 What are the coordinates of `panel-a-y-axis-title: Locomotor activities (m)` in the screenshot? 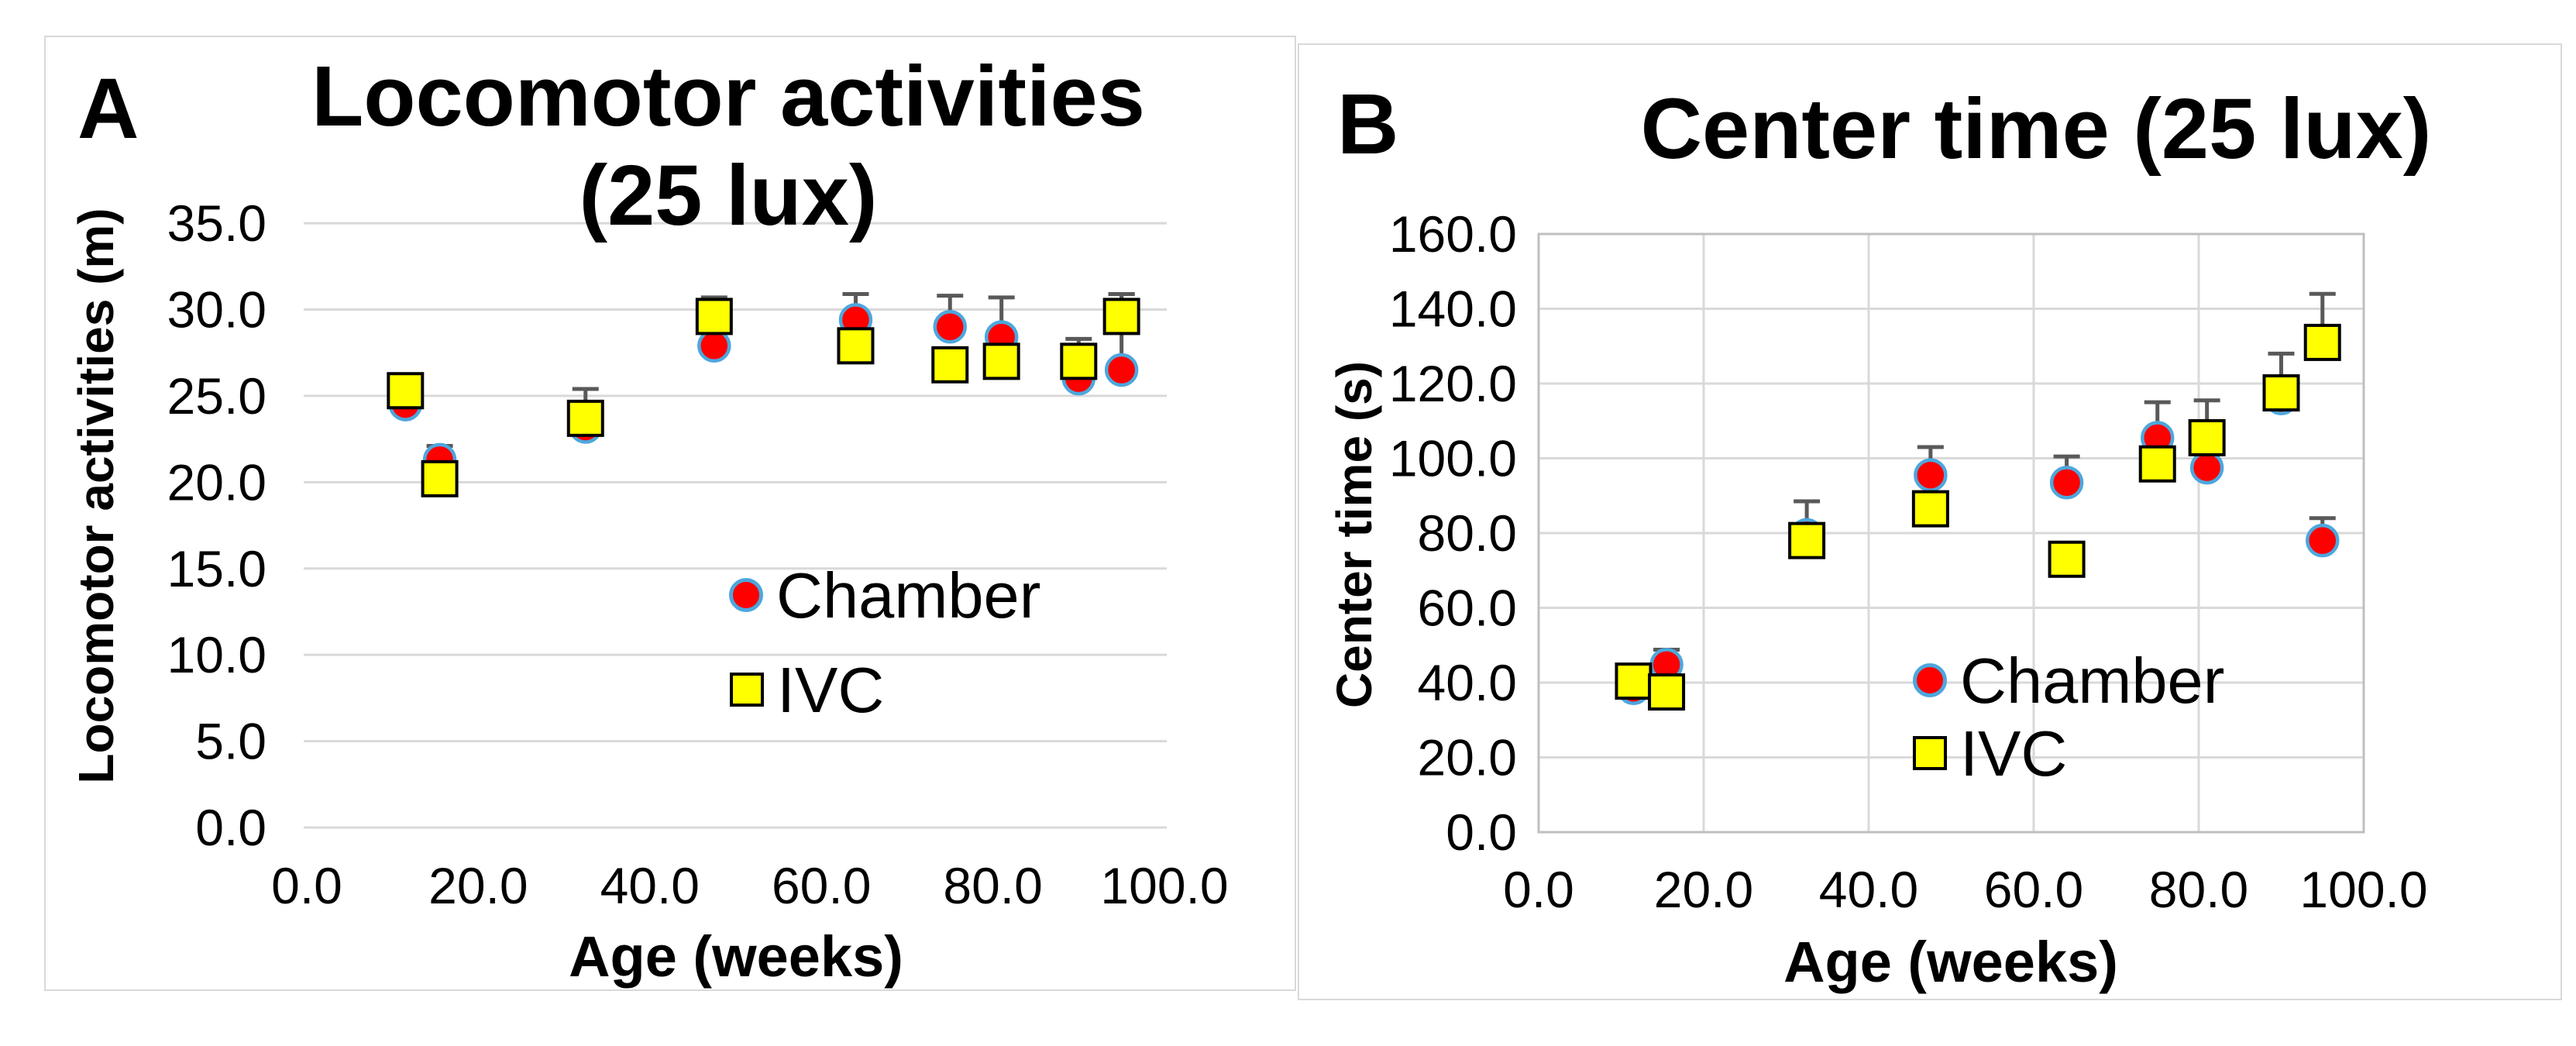 It's located at (96, 496).